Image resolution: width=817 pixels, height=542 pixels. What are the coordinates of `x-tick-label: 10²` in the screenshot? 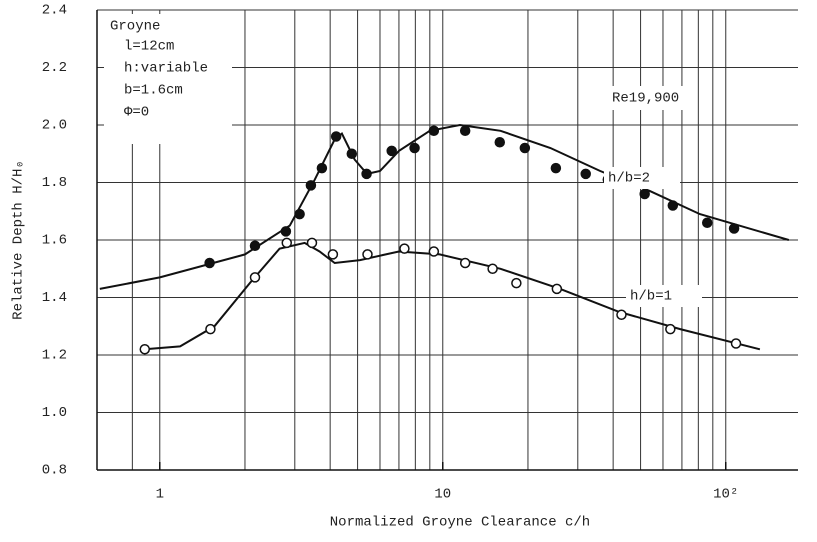 It's located at (725, 495).